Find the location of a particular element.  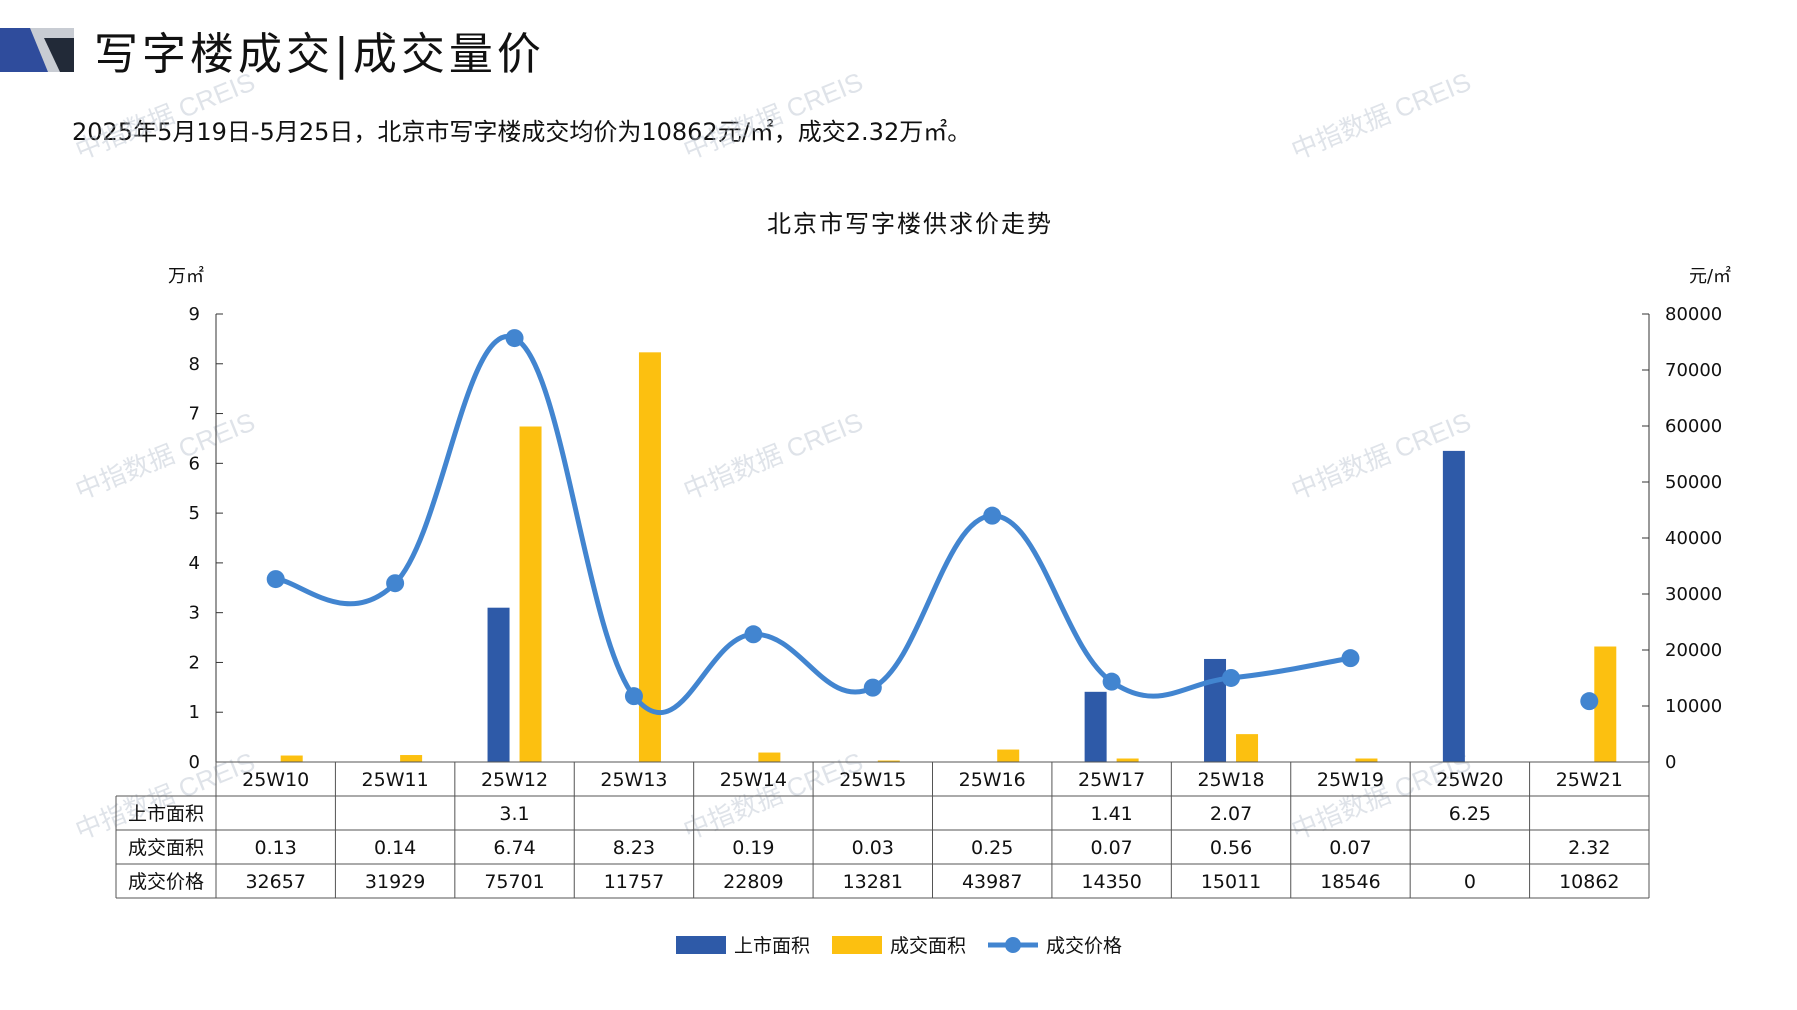

left-tick-label: 0 is located at coordinates (194, 762).